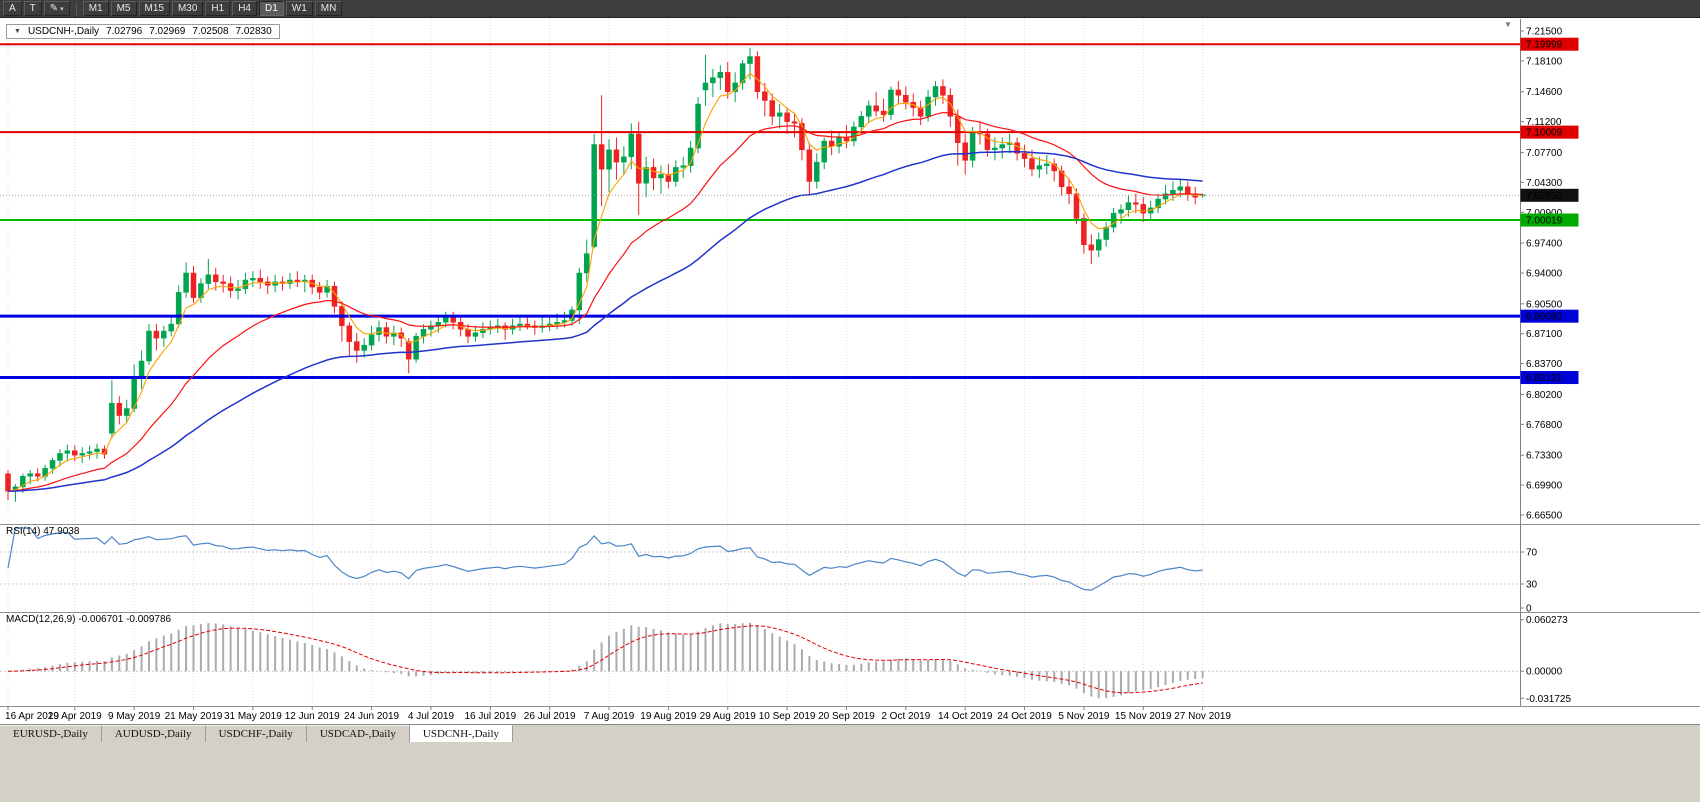 This screenshot has width=1700, height=802. Describe the element at coordinates (210, 31) in the screenshot. I see `ohlc-low: 7.02508` at that location.